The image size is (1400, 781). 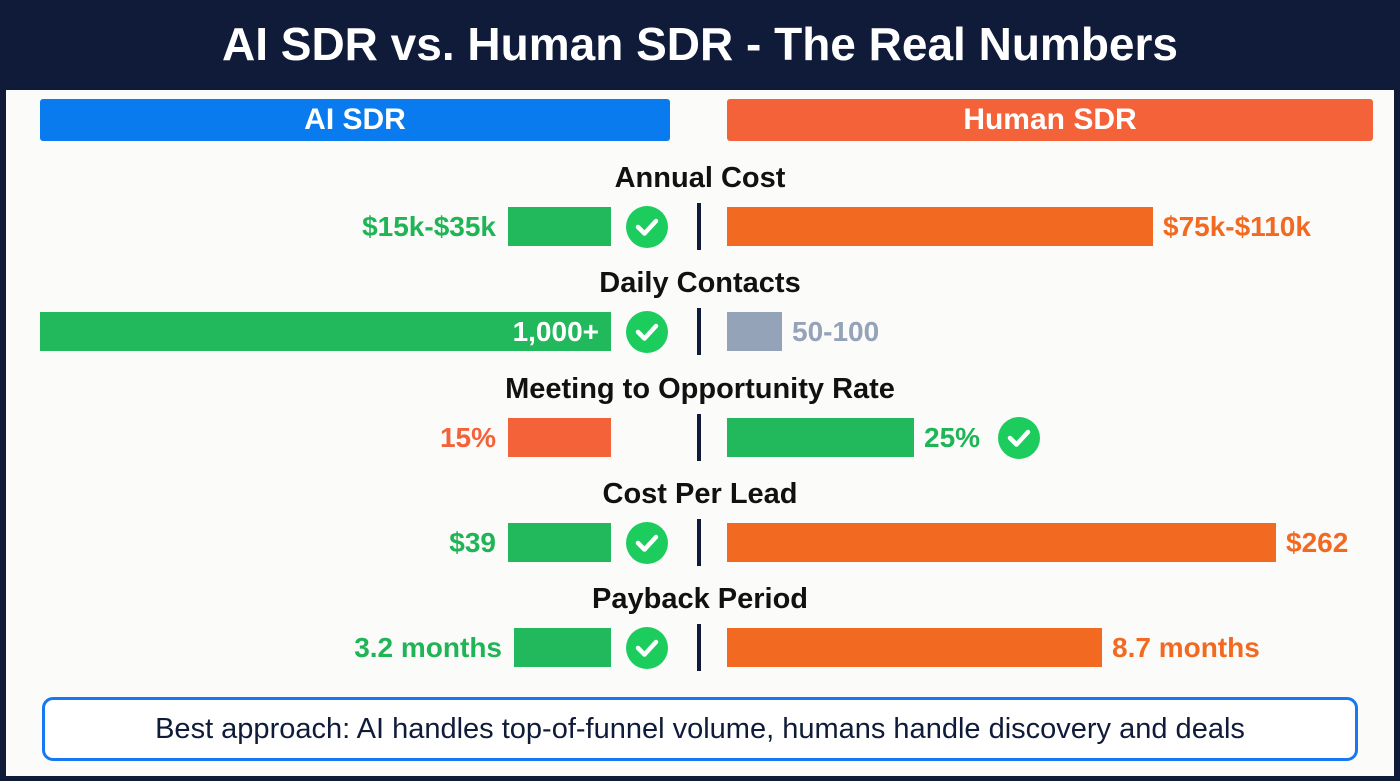 What do you see at coordinates (1050, 120) in the screenshot?
I see `human-sdr-column-header: Human SDR` at bounding box center [1050, 120].